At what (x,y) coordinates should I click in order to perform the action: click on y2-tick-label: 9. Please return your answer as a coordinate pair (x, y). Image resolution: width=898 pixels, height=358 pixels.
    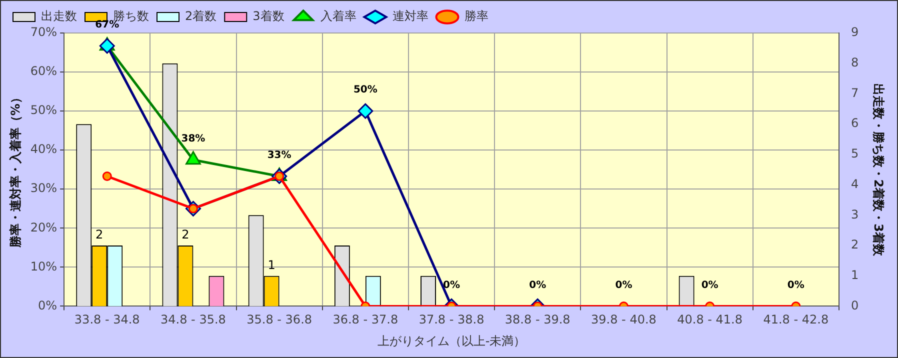
    Looking at the image, I should click on (854, 32).